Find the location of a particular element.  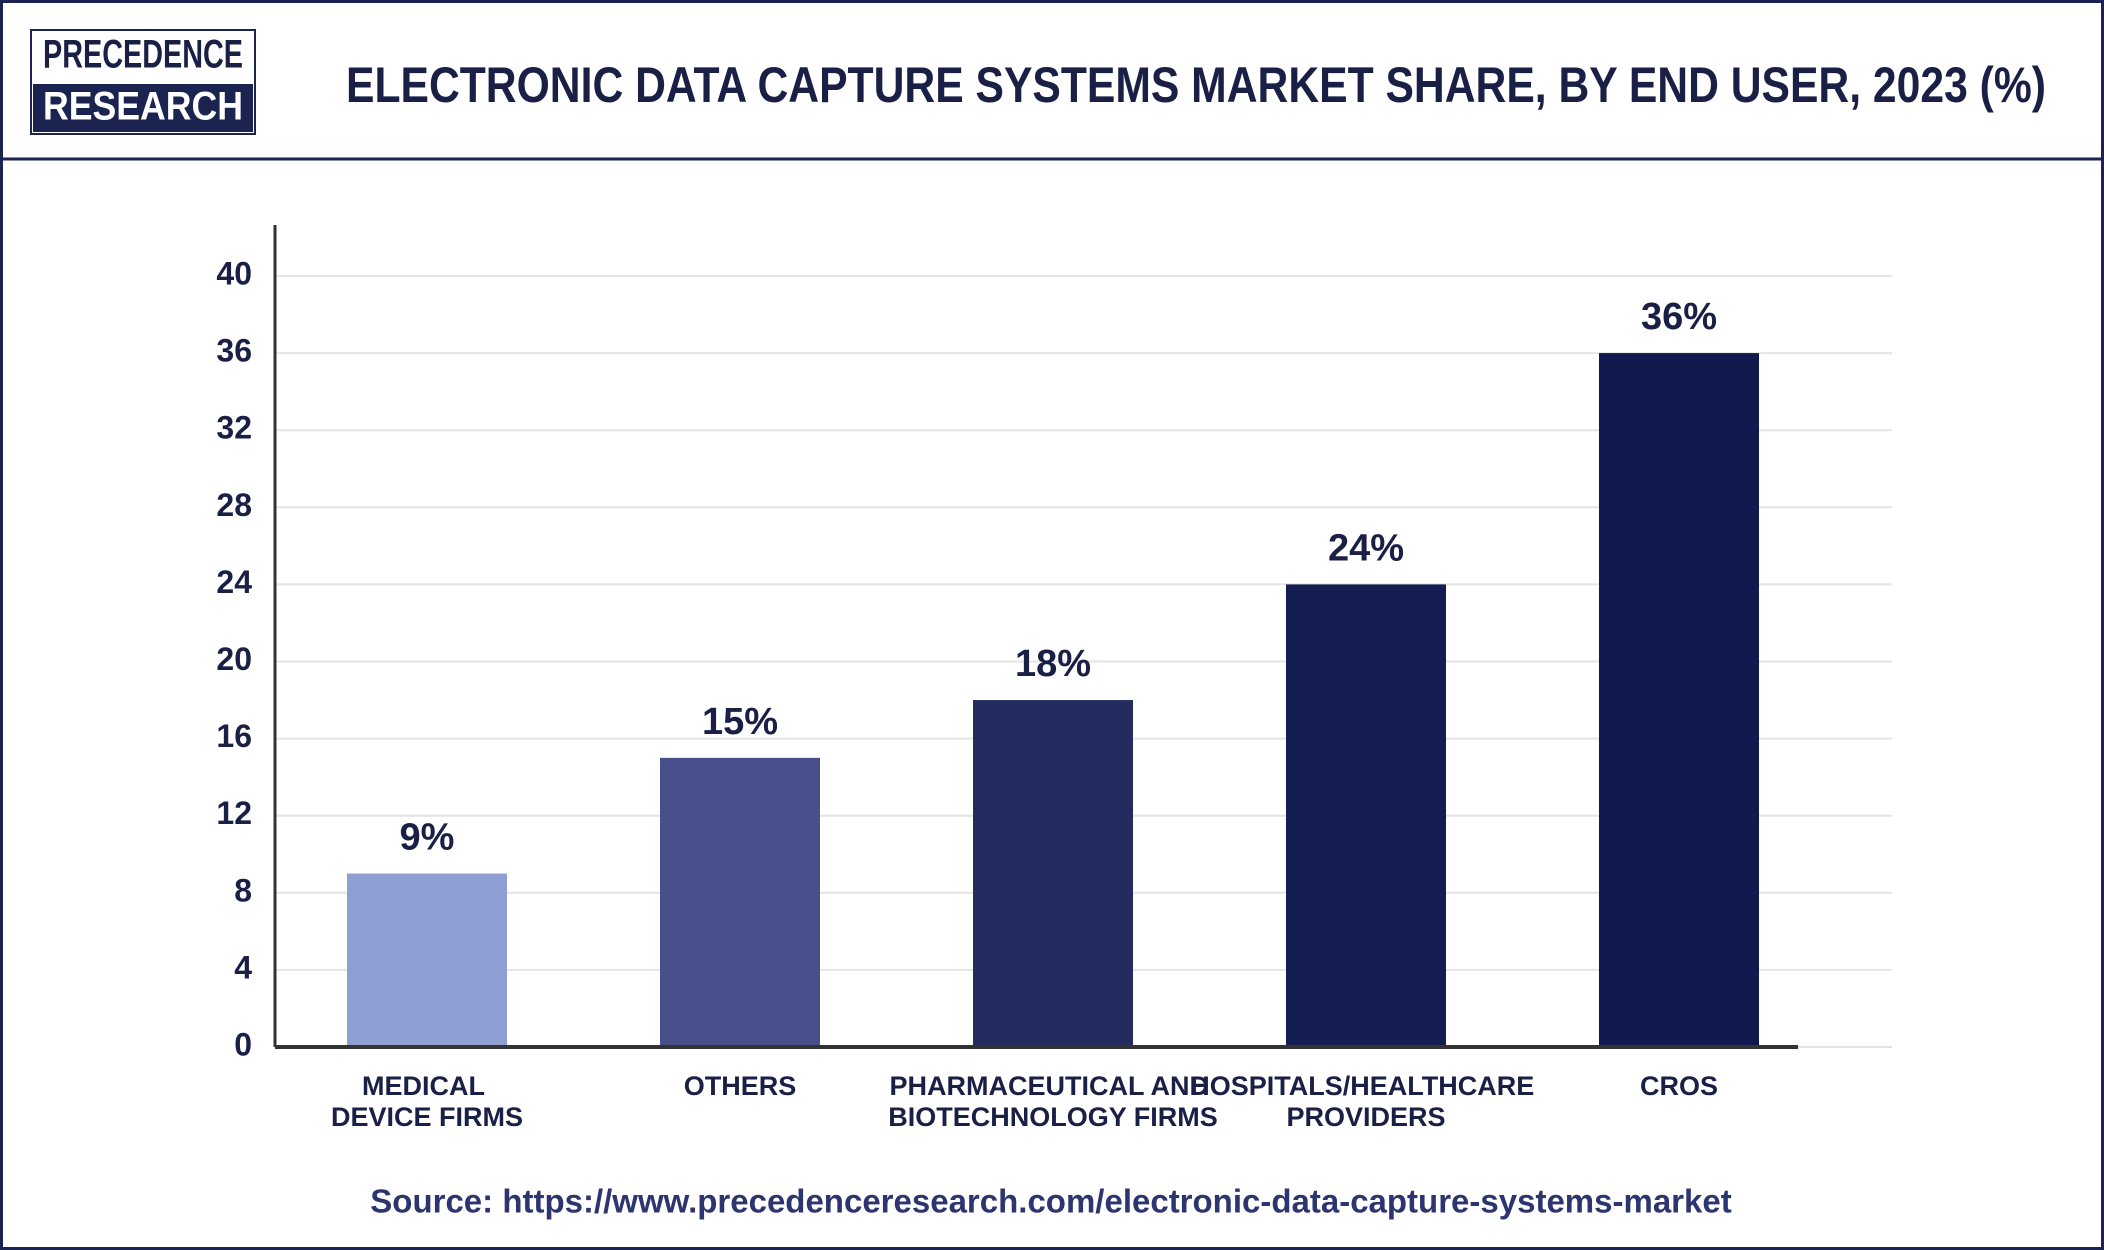

y-tick-label: 4 is located at coordinates (243, 967).